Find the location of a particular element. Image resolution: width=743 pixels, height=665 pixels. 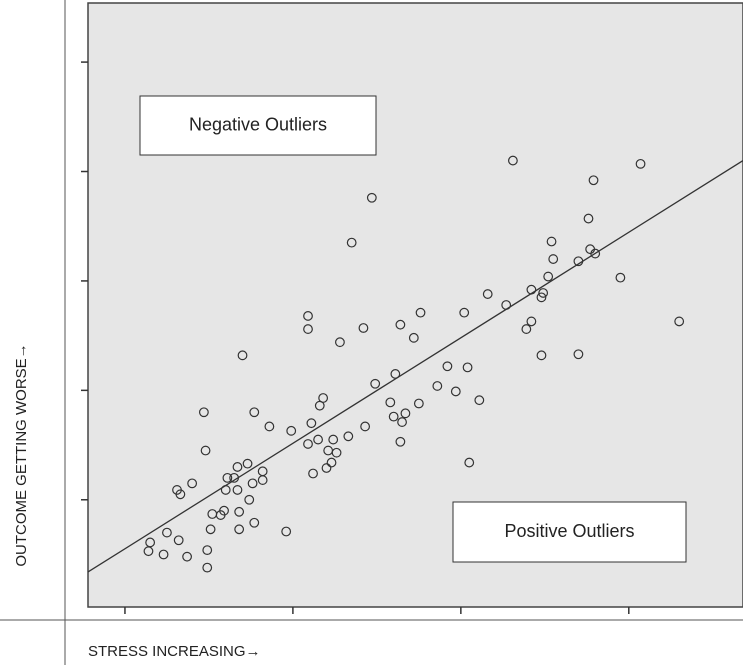

annotation: Positive Outliers is located at coordinates (569, 531).